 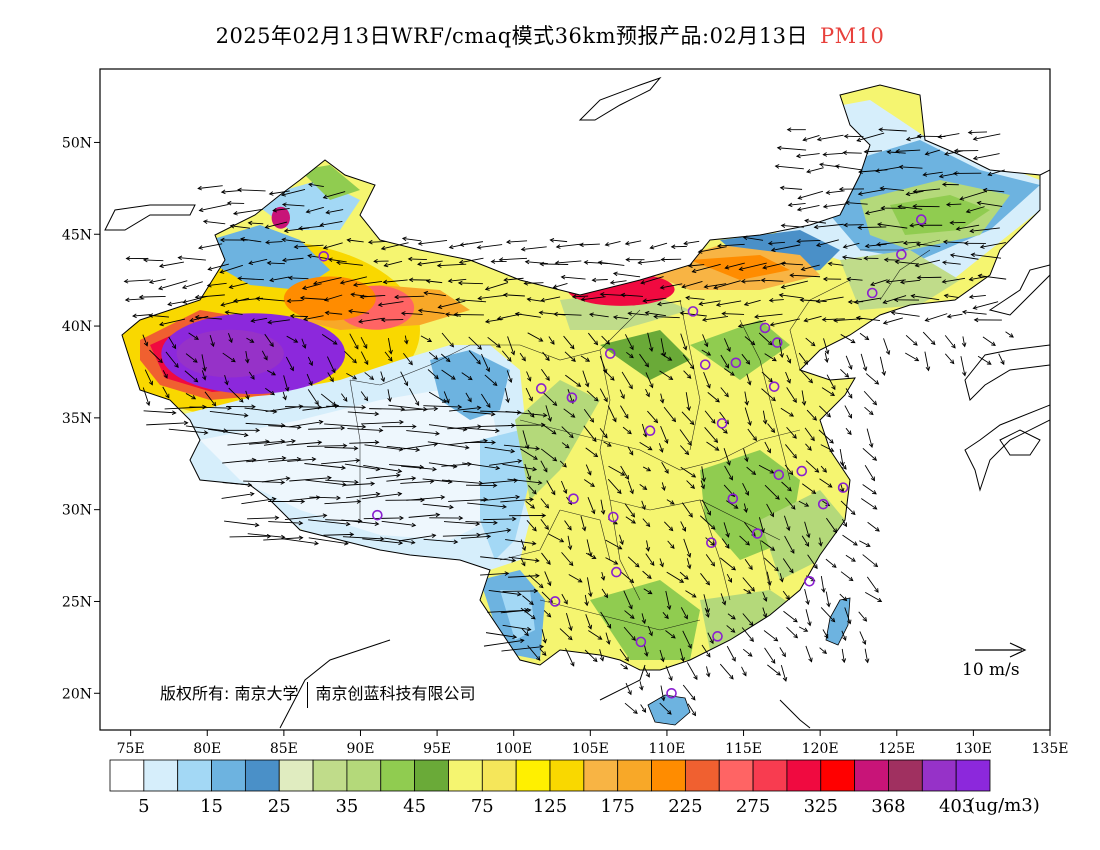 I want to click on lon-label-130E: 130E, so click(x=973, y=749).